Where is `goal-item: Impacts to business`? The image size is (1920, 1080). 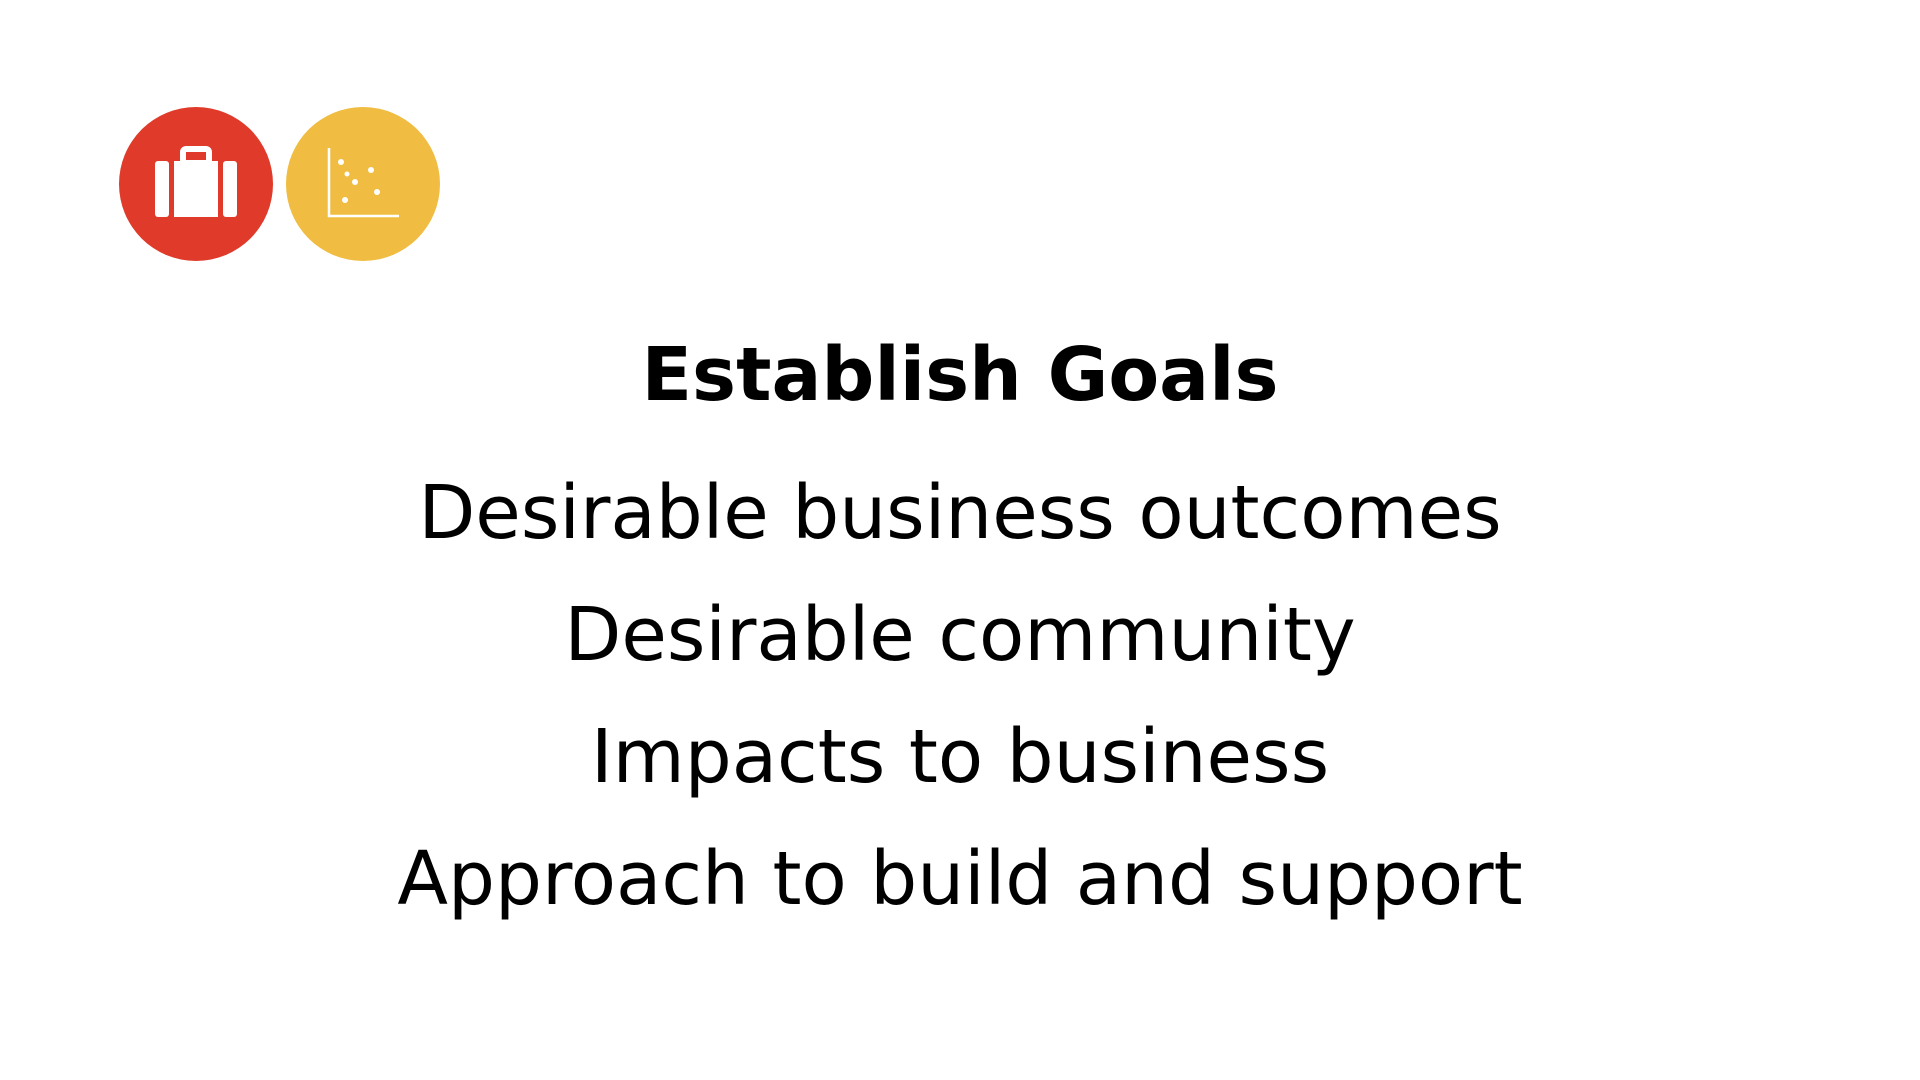
goal-item: Impacts to business is located at coordinates (960, 757).